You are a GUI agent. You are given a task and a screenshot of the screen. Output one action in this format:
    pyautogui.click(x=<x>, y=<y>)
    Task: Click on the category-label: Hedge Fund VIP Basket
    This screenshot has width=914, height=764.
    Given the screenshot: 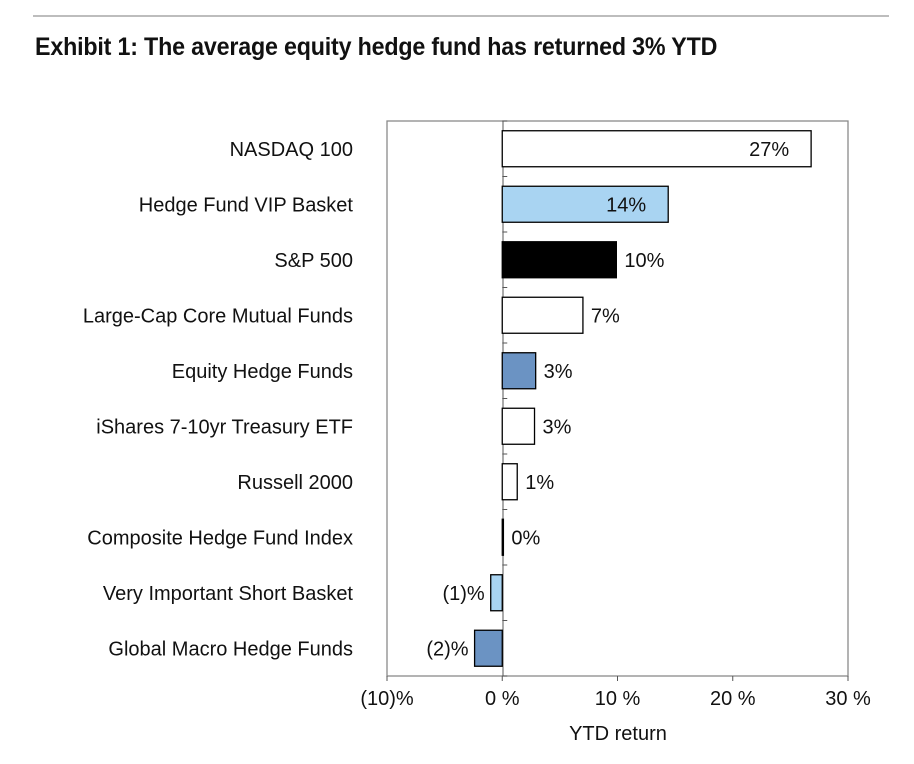 What is the action you would take?
    pyautogui.click(x=246, y=205)
    